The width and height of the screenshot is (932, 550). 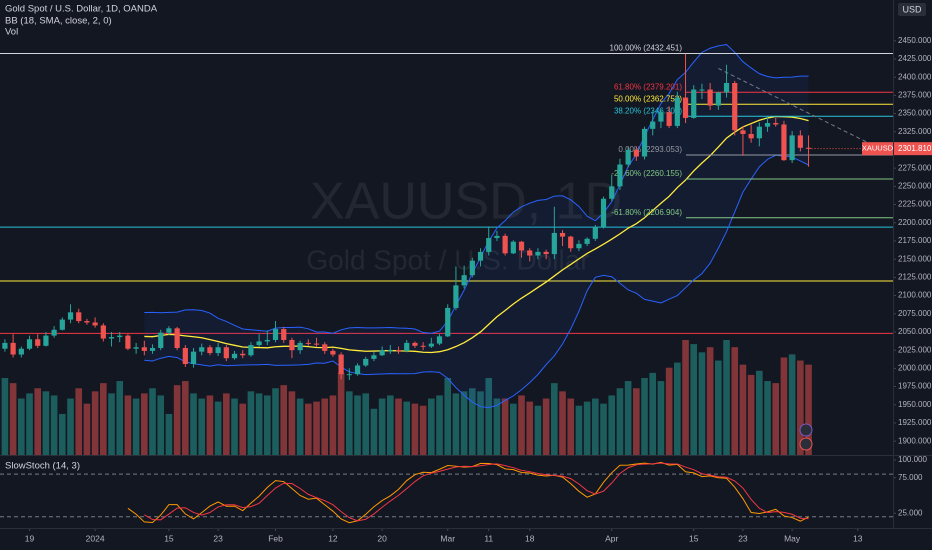 What do you see at coordinates (877, 149) in the screenshot?
I see `symbol-tag` at bounding box center [877, 149].